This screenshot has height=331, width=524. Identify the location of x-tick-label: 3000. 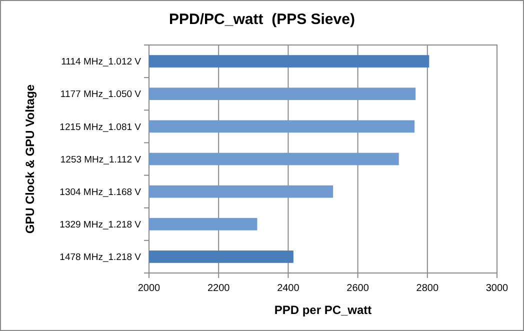
(497, 288).